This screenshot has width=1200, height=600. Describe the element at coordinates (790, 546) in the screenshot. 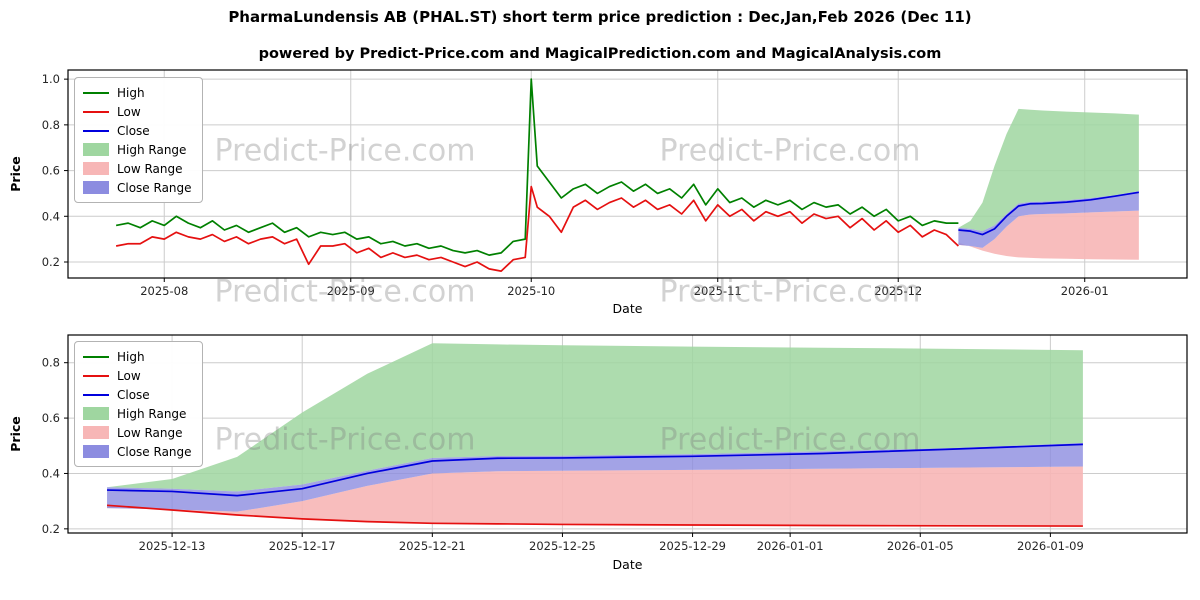

I see `x-tick-label: 2026-01-01` at that location.